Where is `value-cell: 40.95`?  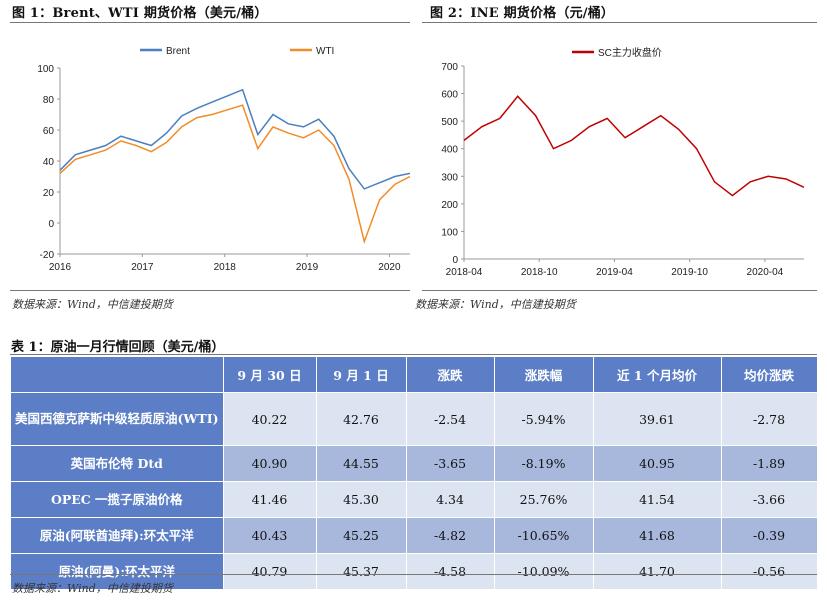
value-cell: 40.95 is located at coordinates (657, 463).